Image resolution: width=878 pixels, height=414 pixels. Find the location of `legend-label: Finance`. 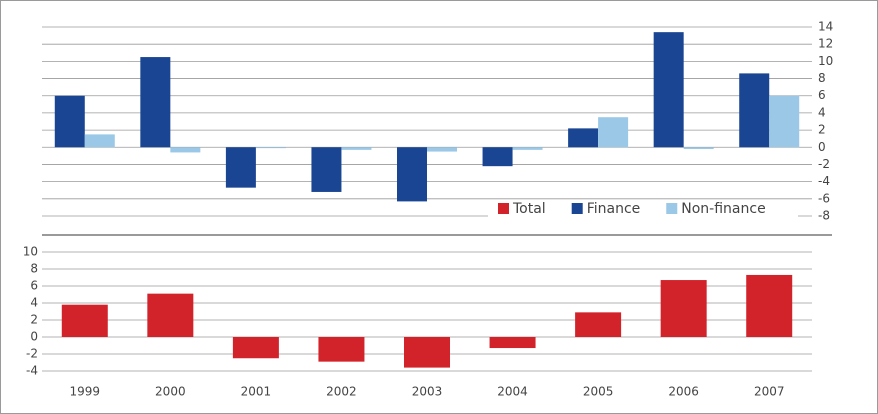

legend-label: Finance is located at coordinates (614, 209).